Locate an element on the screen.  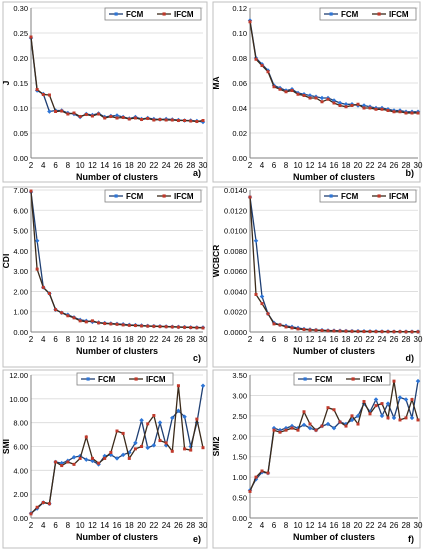
y-tick-label: 0.0060 is located at coordinates (235, 271).